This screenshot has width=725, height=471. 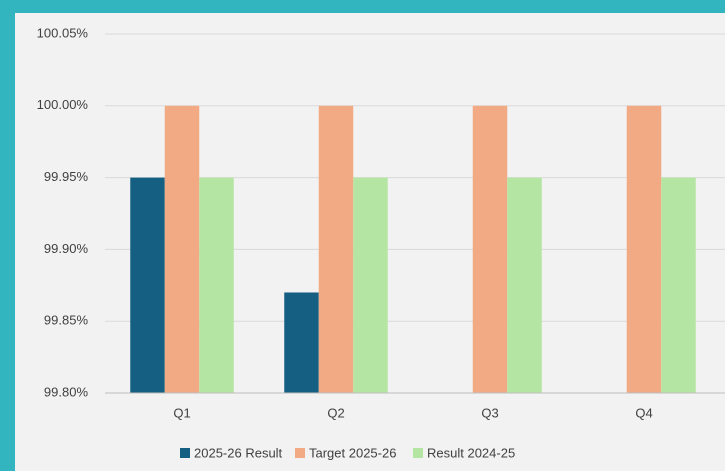 I want to click on legend-label: Result 2024-25, so click(x=471, y=452).